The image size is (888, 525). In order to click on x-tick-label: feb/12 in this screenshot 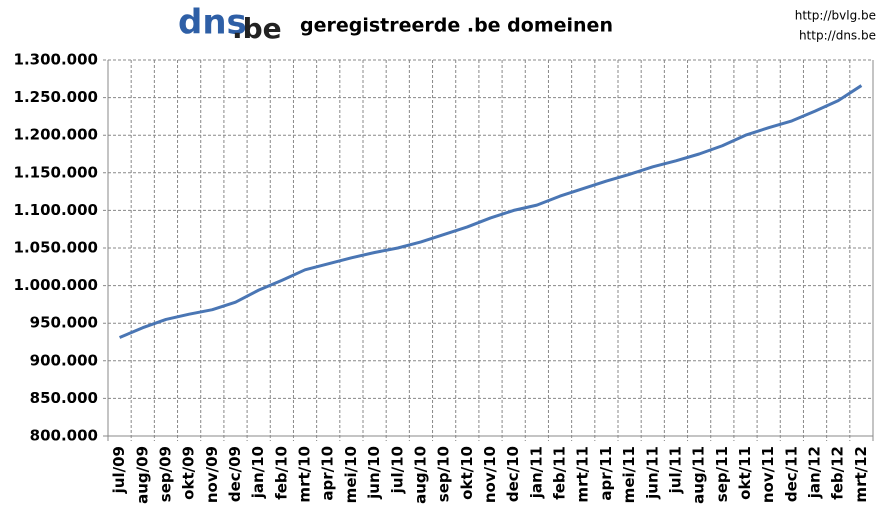, I will do `click(838, 473)`.